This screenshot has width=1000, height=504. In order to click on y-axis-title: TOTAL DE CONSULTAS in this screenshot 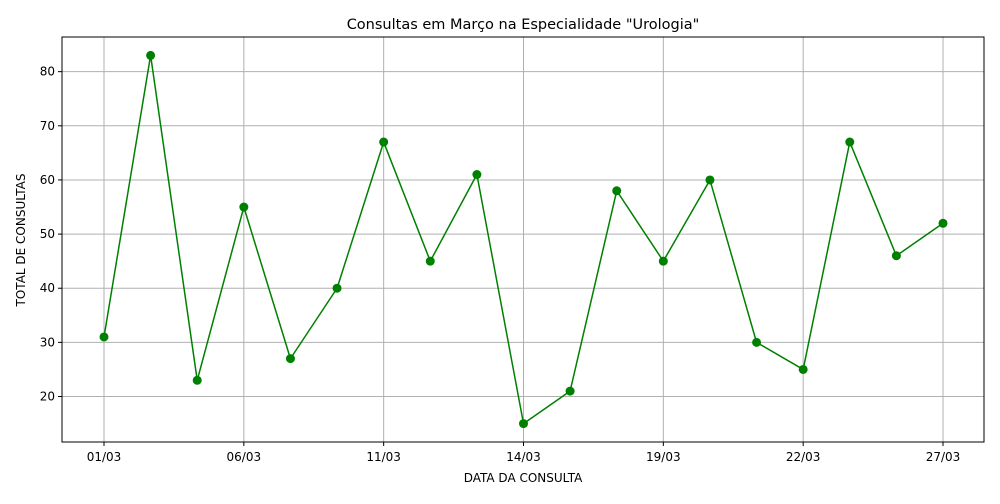, I will do `click(21, 241)`.